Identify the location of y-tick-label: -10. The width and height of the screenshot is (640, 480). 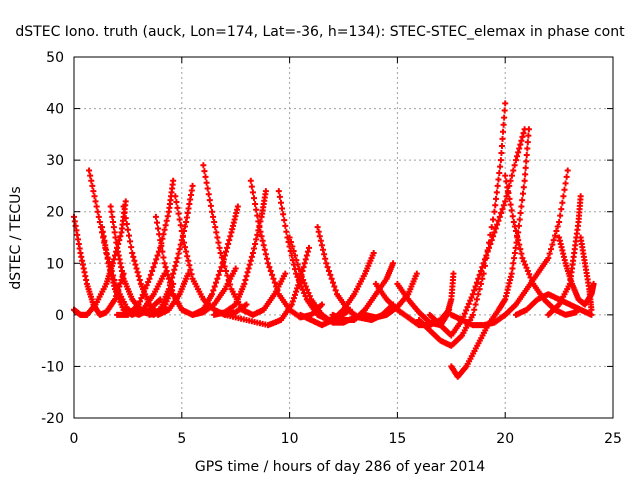
(52, 367).